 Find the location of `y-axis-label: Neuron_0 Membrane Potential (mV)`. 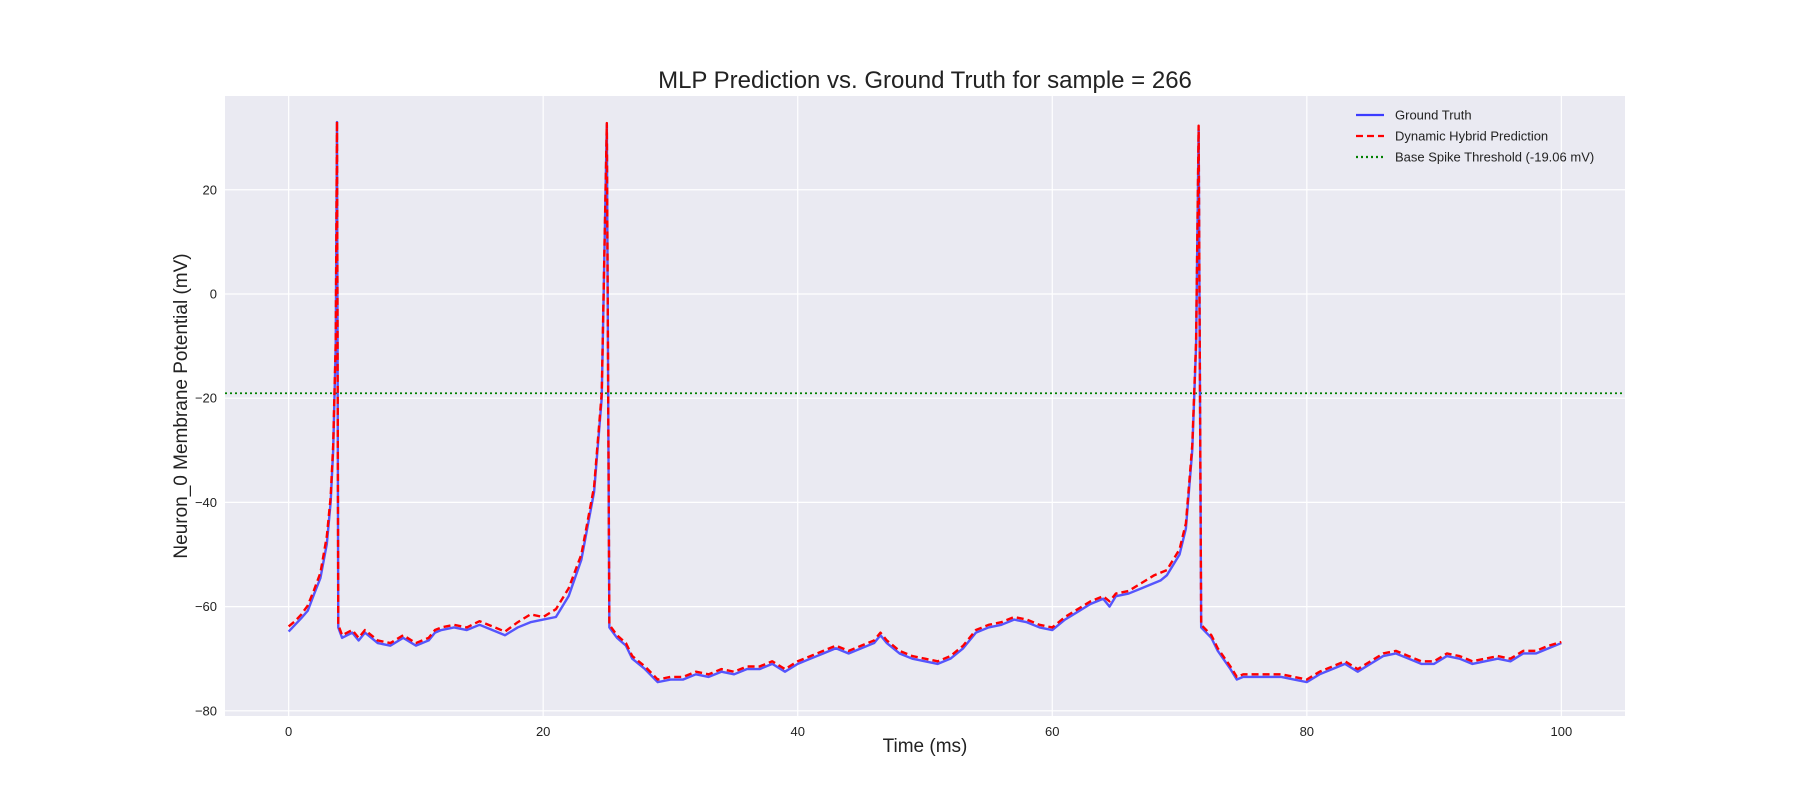

y-axis-label: Neuron_0 Membrane Potential (mV) is located at coordinates (181, 405).